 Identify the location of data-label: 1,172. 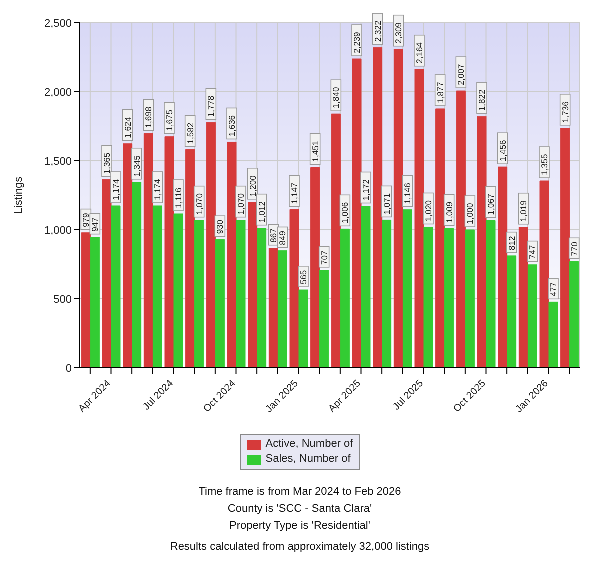
(366, 190).